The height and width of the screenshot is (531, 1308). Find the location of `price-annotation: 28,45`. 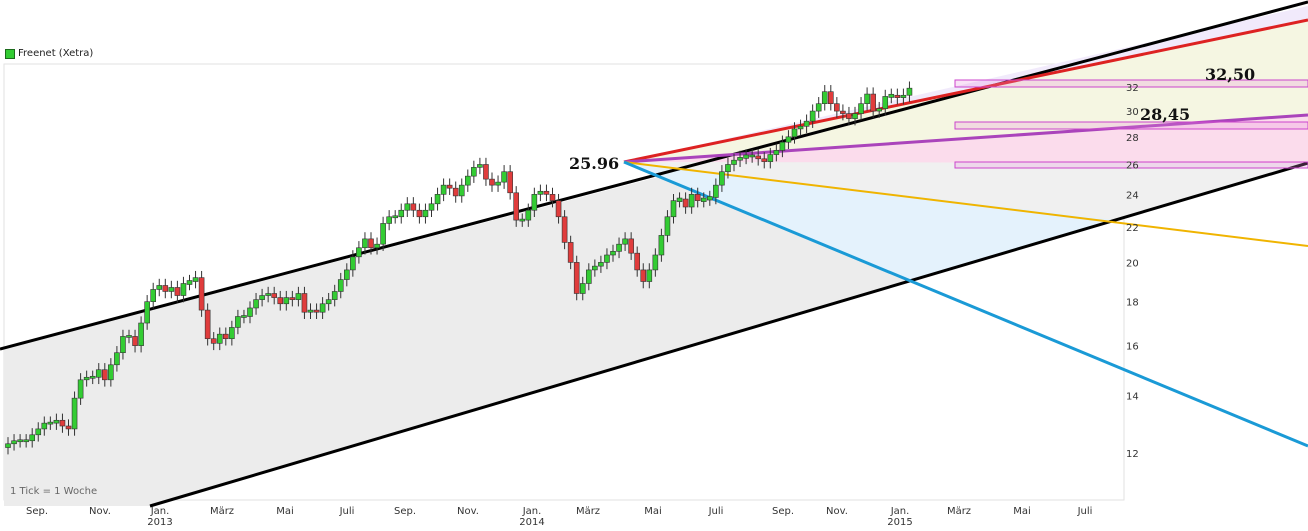

price-annotation: 28,45 is located at coordinates (1165, 114).